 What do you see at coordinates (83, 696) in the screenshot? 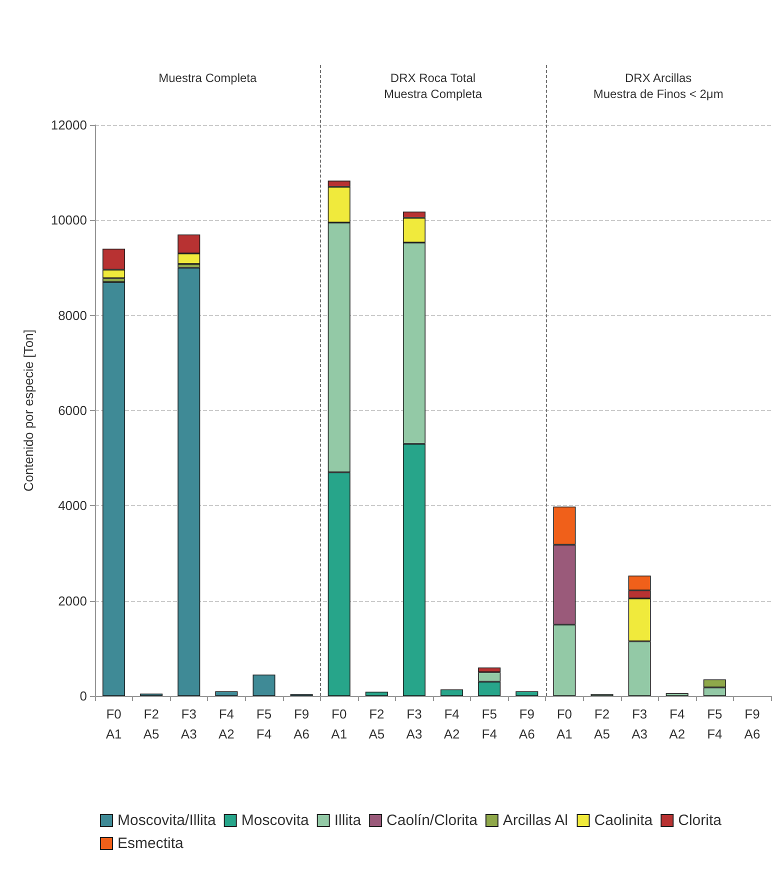
I see `y-tick-label: 0` at bounding box center [83, 696].